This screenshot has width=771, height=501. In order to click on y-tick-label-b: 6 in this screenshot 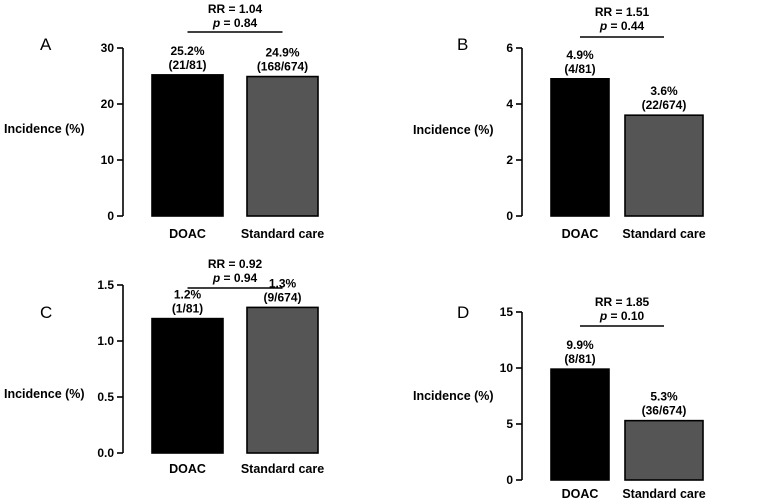, I will do `click(509, 48)`.